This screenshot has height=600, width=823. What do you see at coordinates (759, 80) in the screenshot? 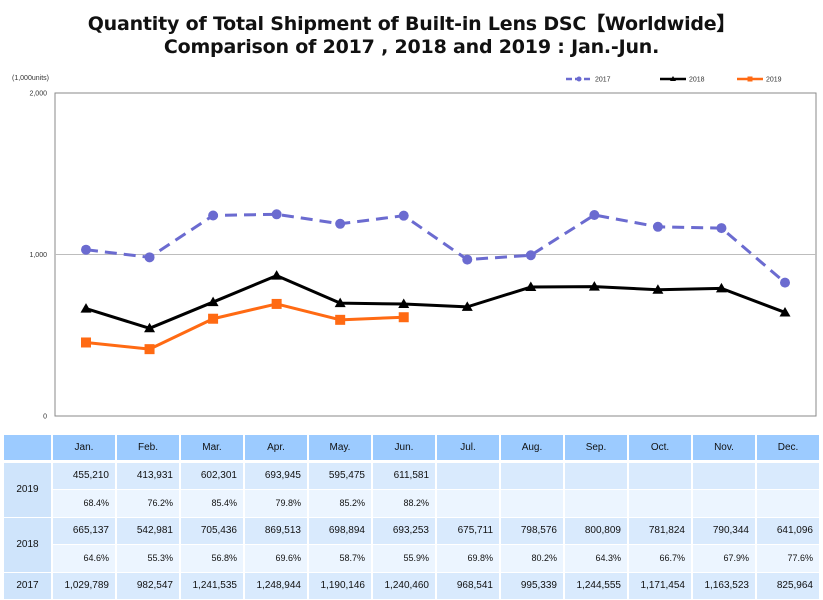
I see `legend-item-2019: 2019` at bounding box center [759, 80].